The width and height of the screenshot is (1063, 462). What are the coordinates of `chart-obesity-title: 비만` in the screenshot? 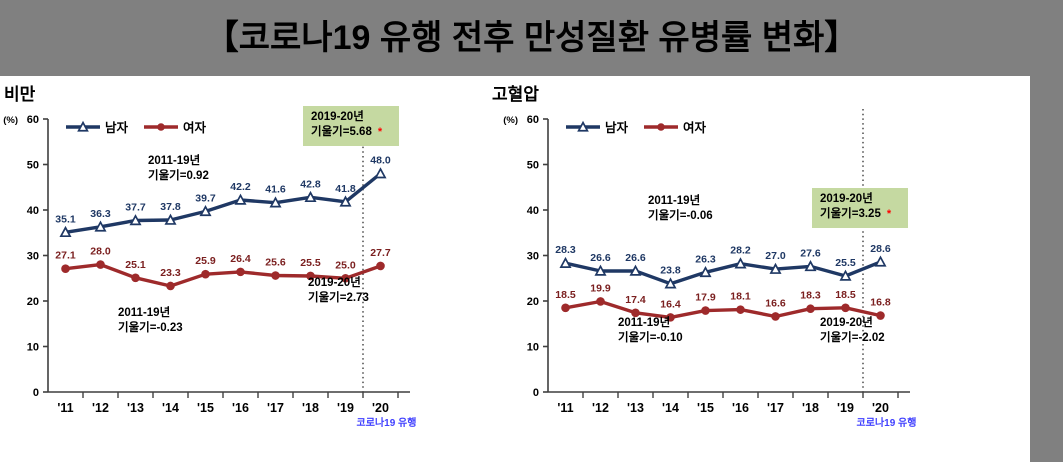 It's located at (20, 94).